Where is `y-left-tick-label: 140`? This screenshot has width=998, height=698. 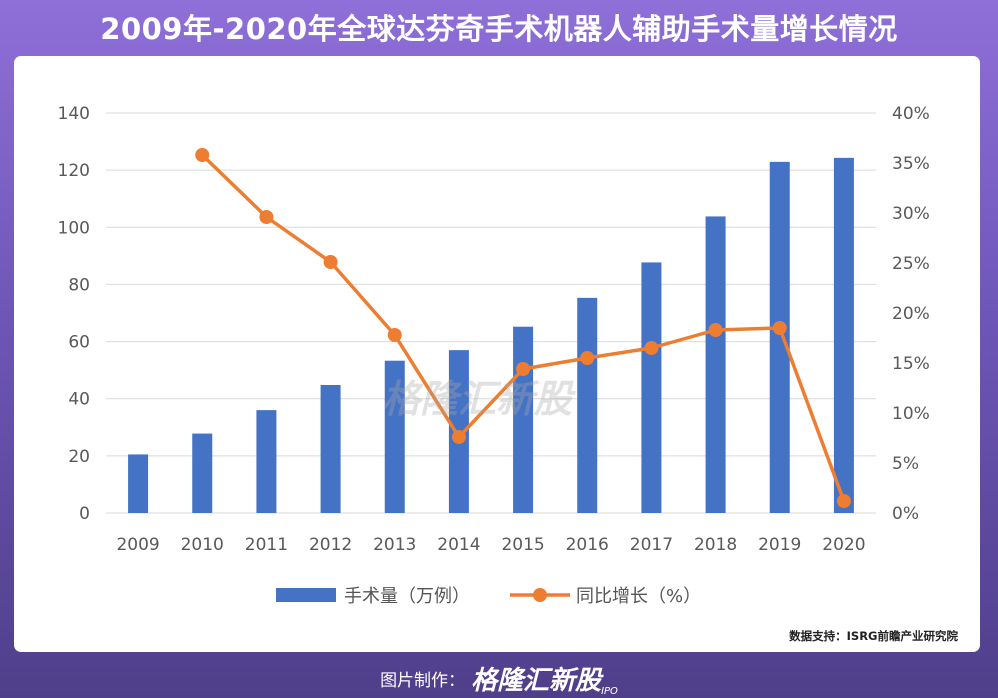 y-left-tick-label: 140 is located at coordinates (74, 114).